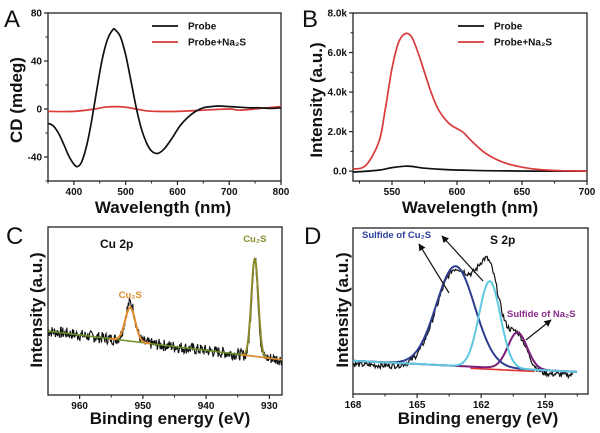 The image size is (600, 433). Describe the element at coordinates (338, 93) in the screenshot. I see `panel-b-ytick-label: 4.0k` at that location.